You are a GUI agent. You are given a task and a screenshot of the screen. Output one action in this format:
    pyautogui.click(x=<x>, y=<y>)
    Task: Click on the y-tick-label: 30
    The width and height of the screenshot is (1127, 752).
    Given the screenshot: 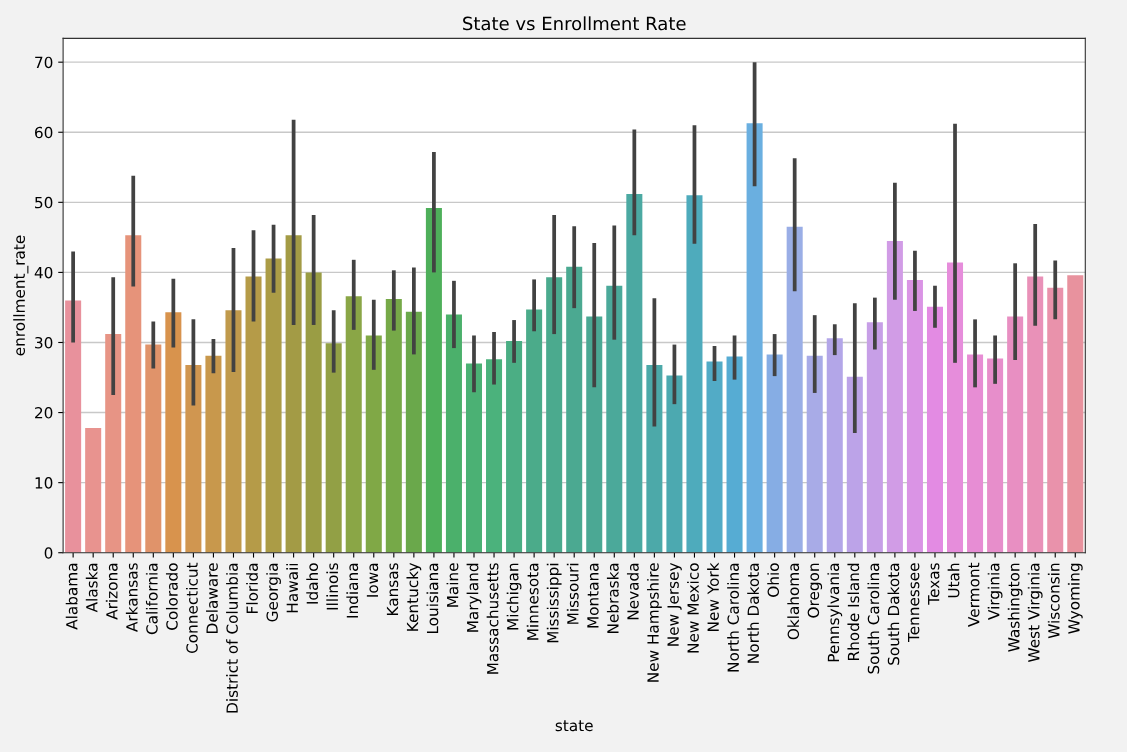 What is the action you would take?
    pyautogui.click(x=44, y=342)
    